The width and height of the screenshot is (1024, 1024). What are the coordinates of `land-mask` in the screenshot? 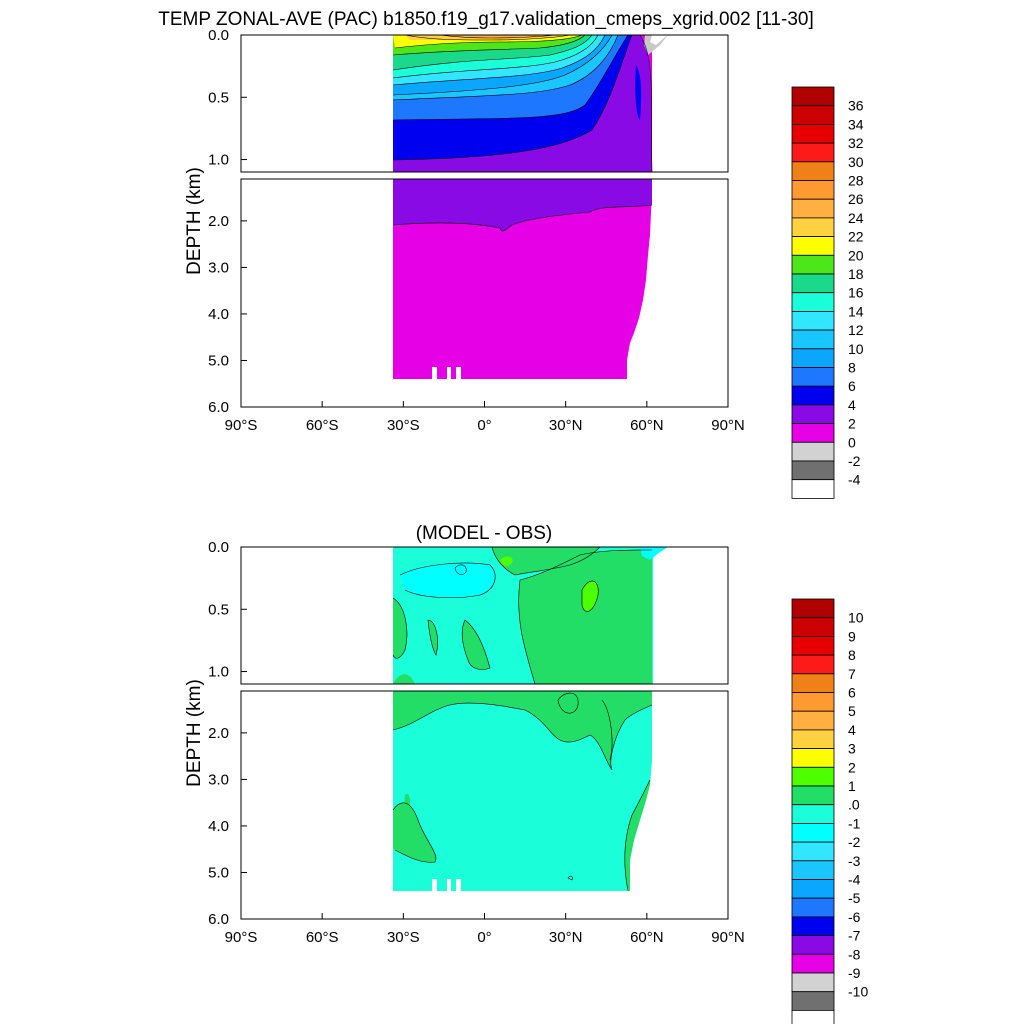 It's located at (690, 113).